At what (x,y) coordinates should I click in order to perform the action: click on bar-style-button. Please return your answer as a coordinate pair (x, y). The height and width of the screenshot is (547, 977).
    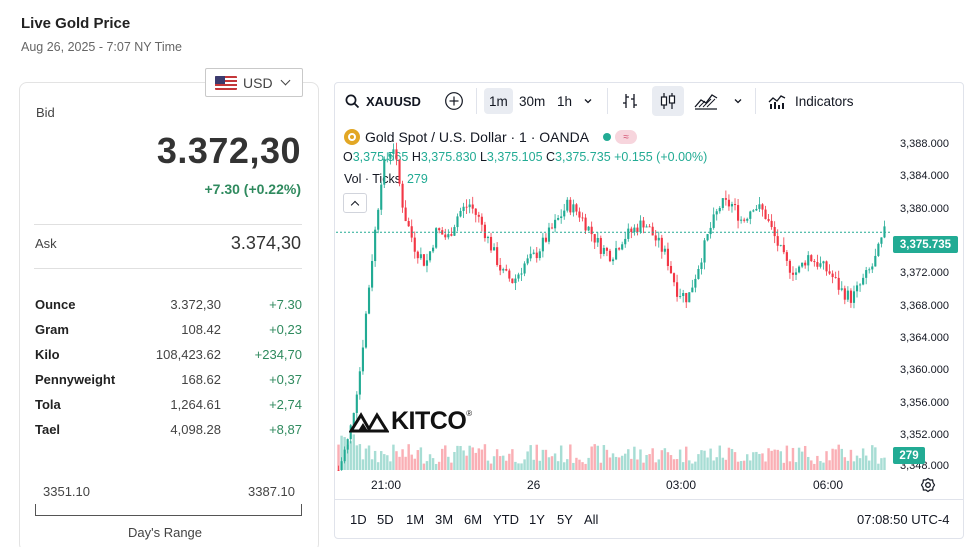
    Looking at the image, I should click on (630, 101).